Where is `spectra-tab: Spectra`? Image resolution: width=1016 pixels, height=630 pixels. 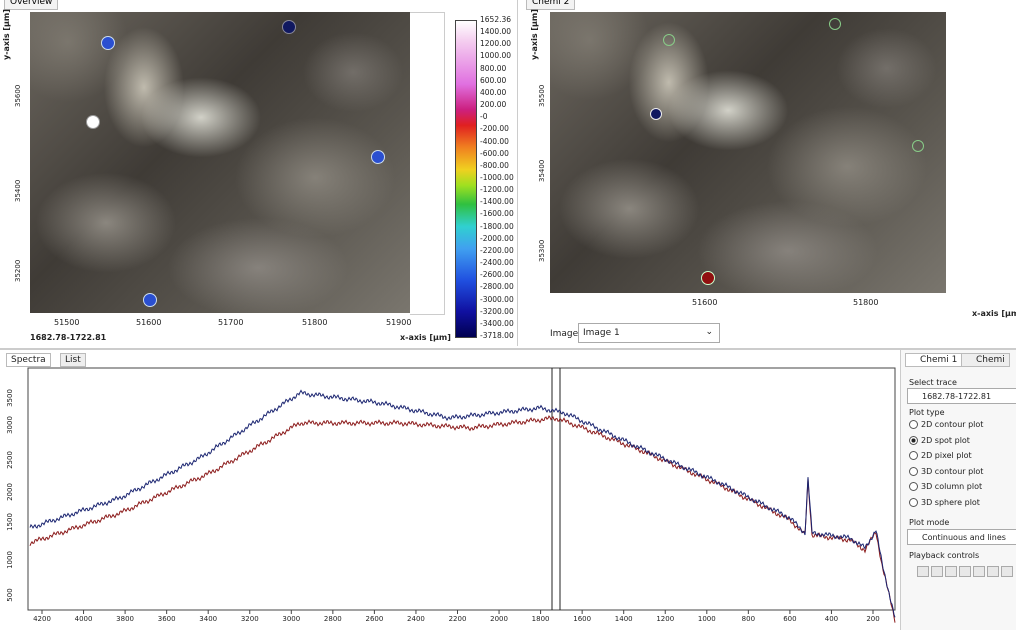 spectra-tab: Spectra is located at coordinates (28, 360).